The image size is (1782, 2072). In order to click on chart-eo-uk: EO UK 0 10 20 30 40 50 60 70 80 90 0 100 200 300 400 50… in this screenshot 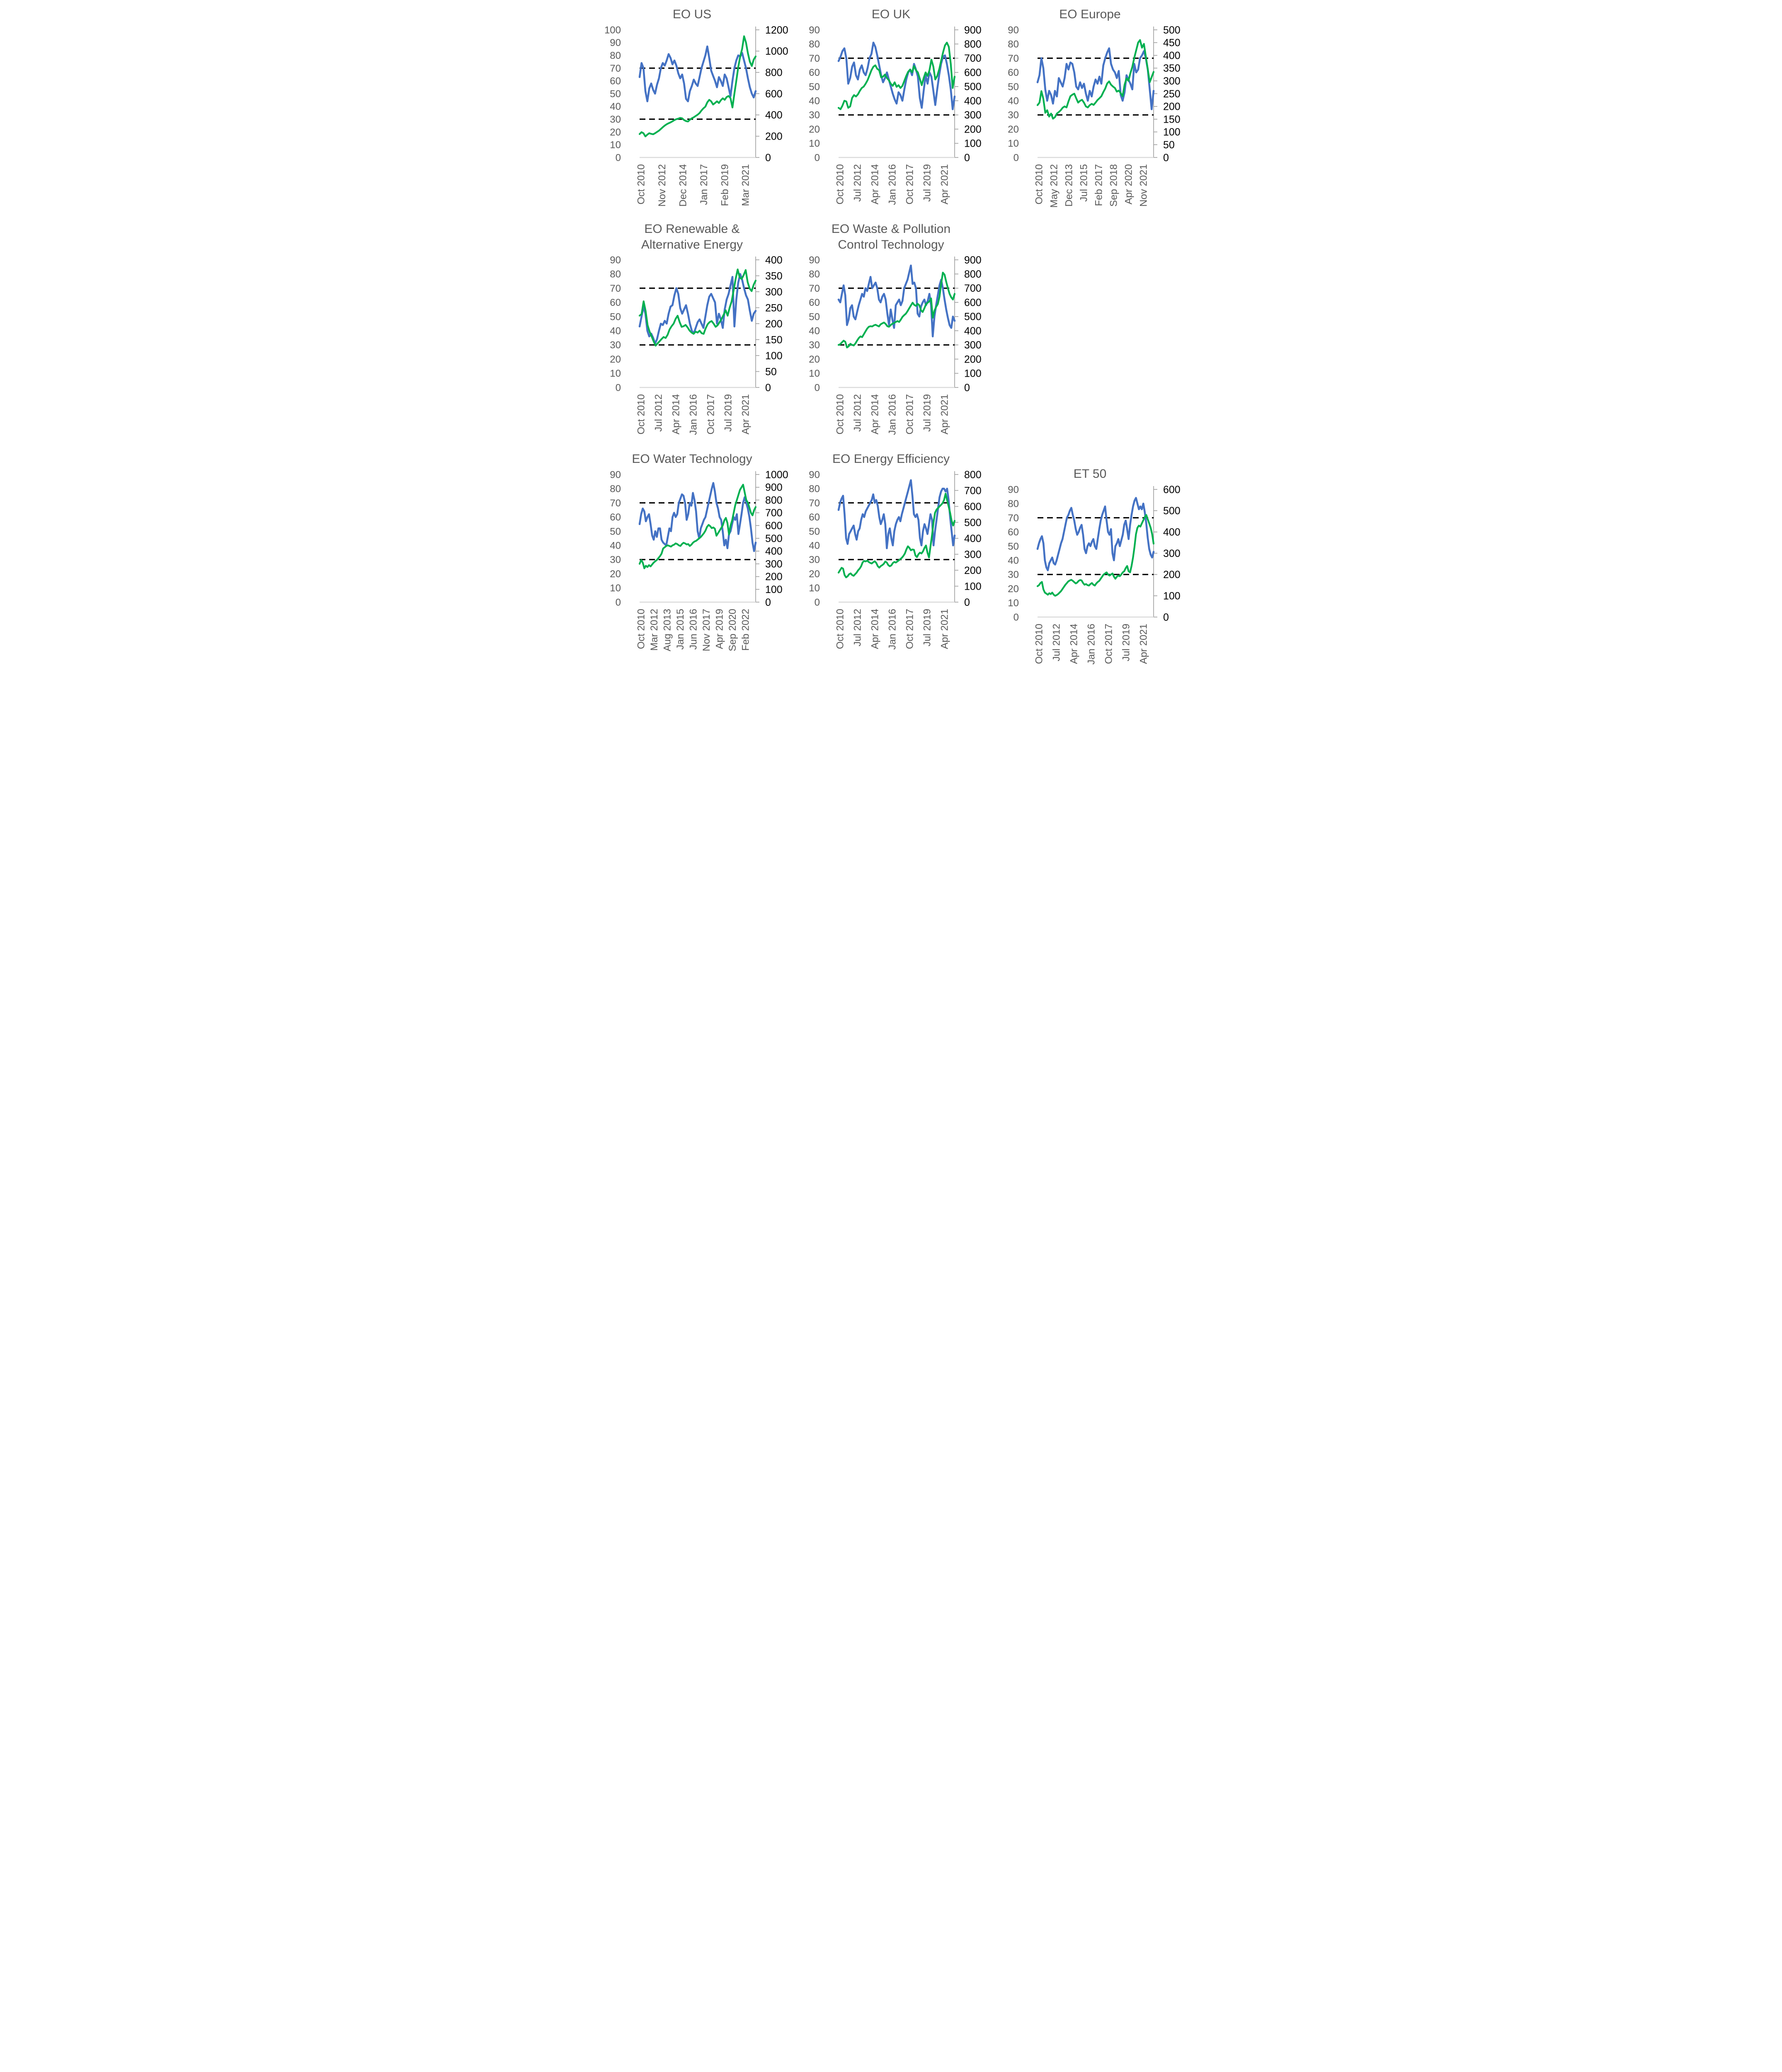, I will do `click(891, 107)`.